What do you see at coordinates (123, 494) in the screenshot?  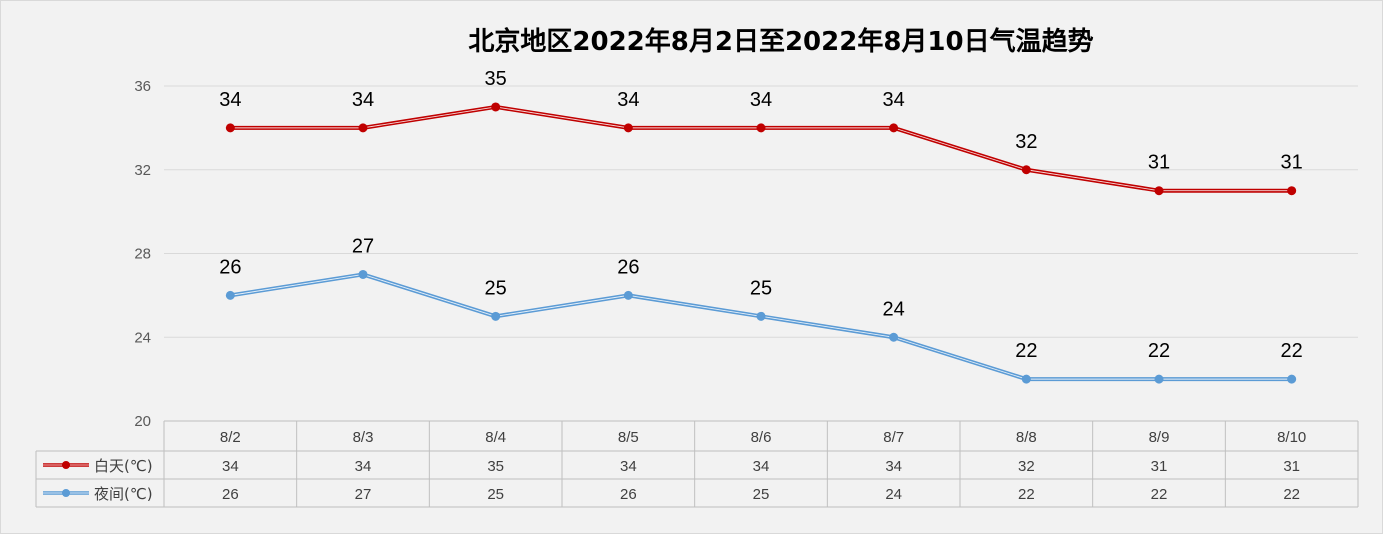 I see `legend-entry: 夜间(℃)` at bounding box center [123, 494].